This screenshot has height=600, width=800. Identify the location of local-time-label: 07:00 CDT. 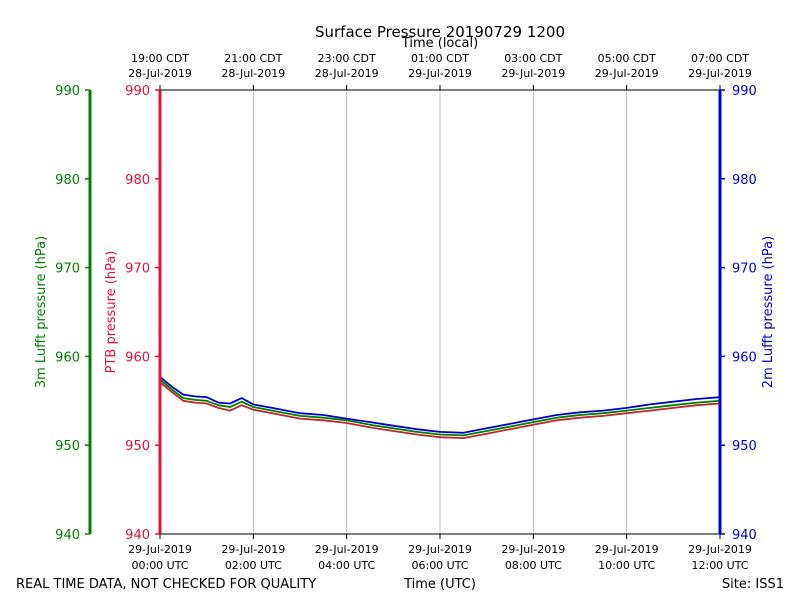
(720, 58).